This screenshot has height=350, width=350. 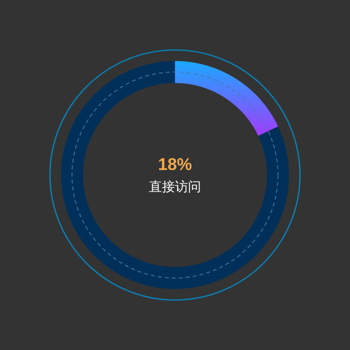 What do you see at coordinates (175, 187) in the screenshot?
I see `slice-label: 直接访问` at bounding box center [175, 187].